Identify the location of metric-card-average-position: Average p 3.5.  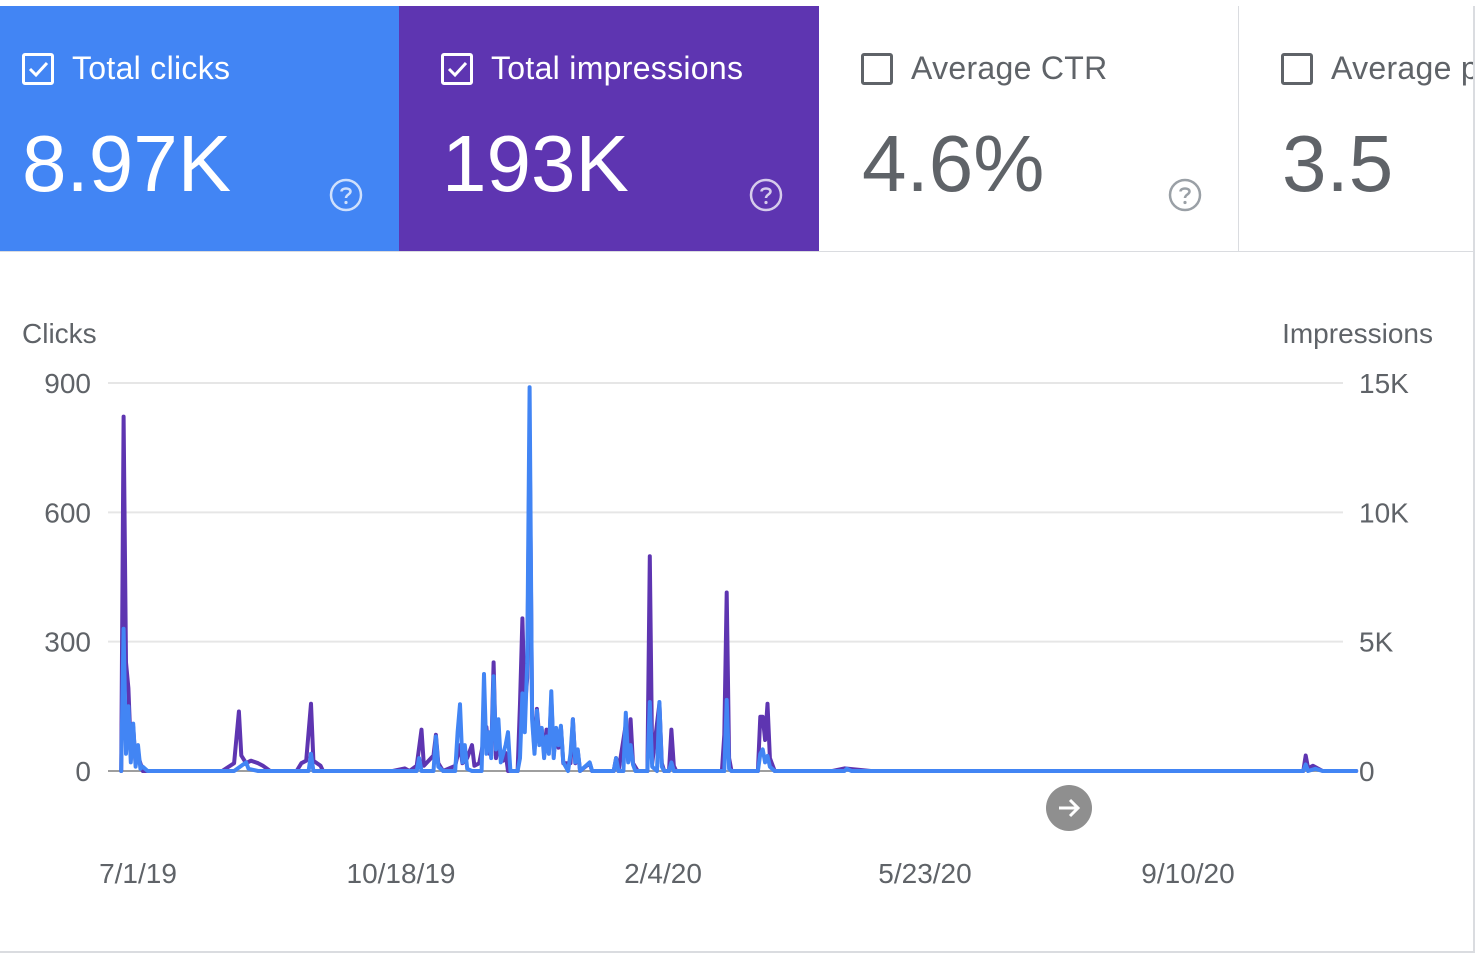
(1356, 128).